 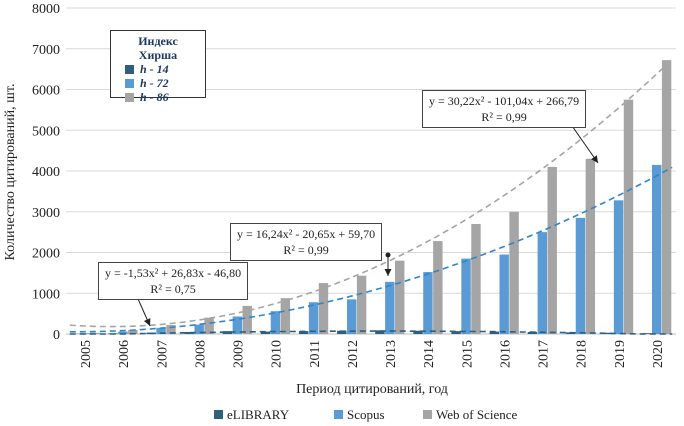 I want to click on r2-text: R² = 0,75, so click(x=173, y=289).